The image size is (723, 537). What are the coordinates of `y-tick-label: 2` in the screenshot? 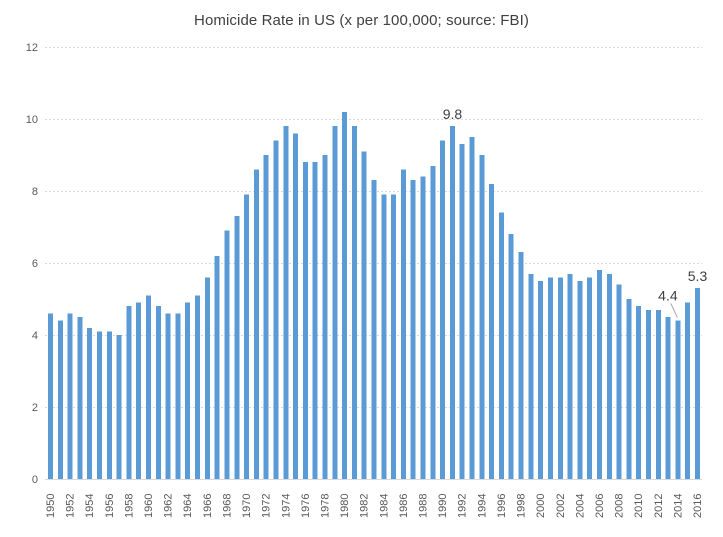 It's located at (35, 408).